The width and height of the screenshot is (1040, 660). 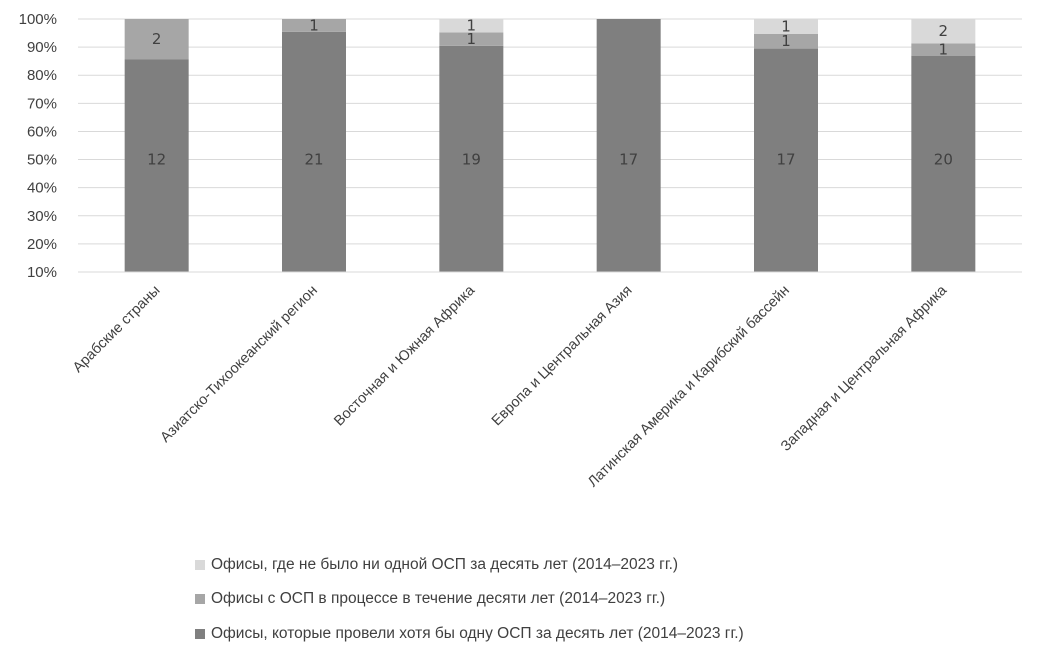 I want to click on data-label: 21, so click(x=313, y=160).